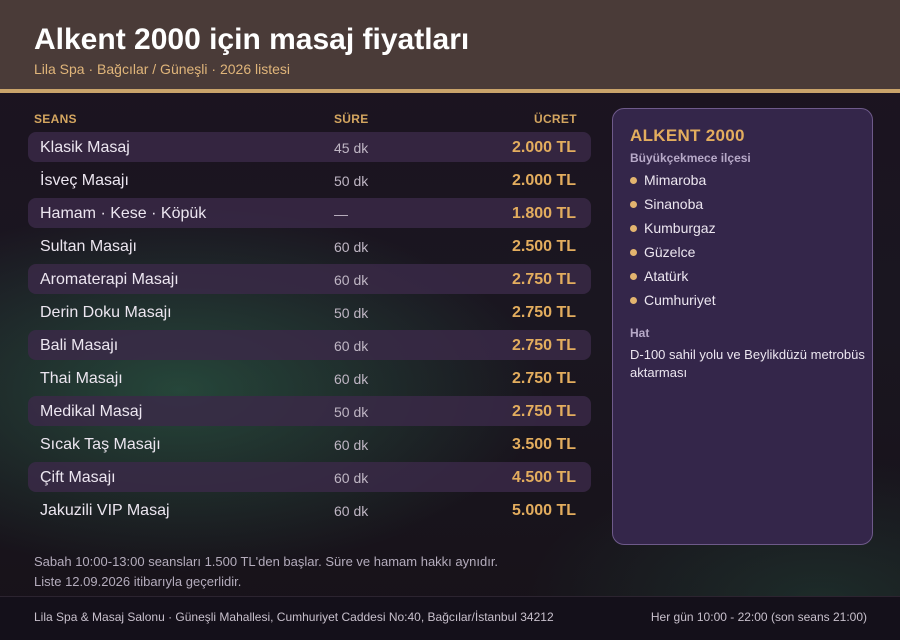  Describe the element at coordinates (690, 158) in the screenshot. I see `location-district: Büyükçekmece ilçesi` at that location.